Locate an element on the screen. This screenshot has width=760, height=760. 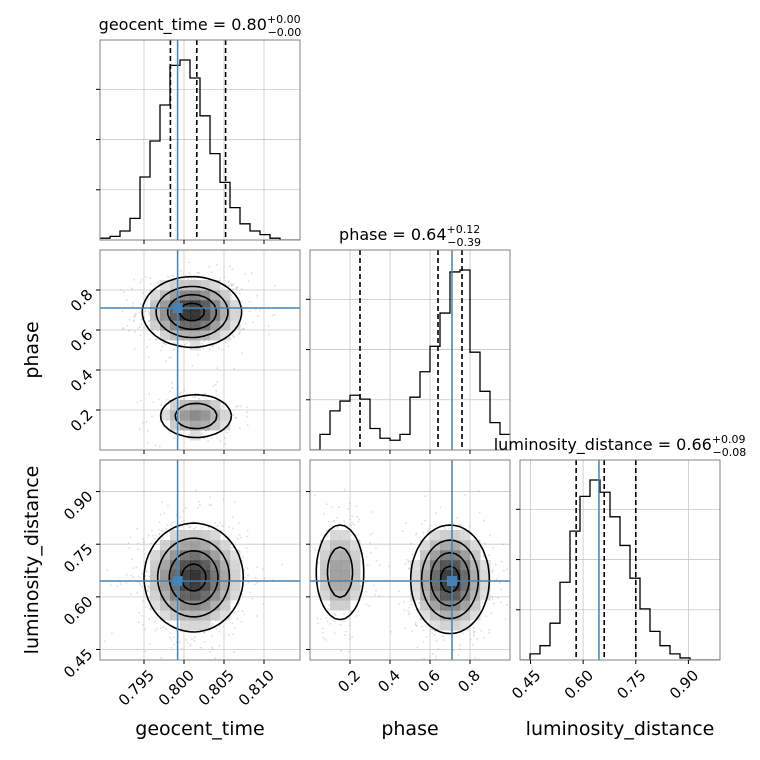
y-tick-label: 0.90 is located at coordinates (78, 505).